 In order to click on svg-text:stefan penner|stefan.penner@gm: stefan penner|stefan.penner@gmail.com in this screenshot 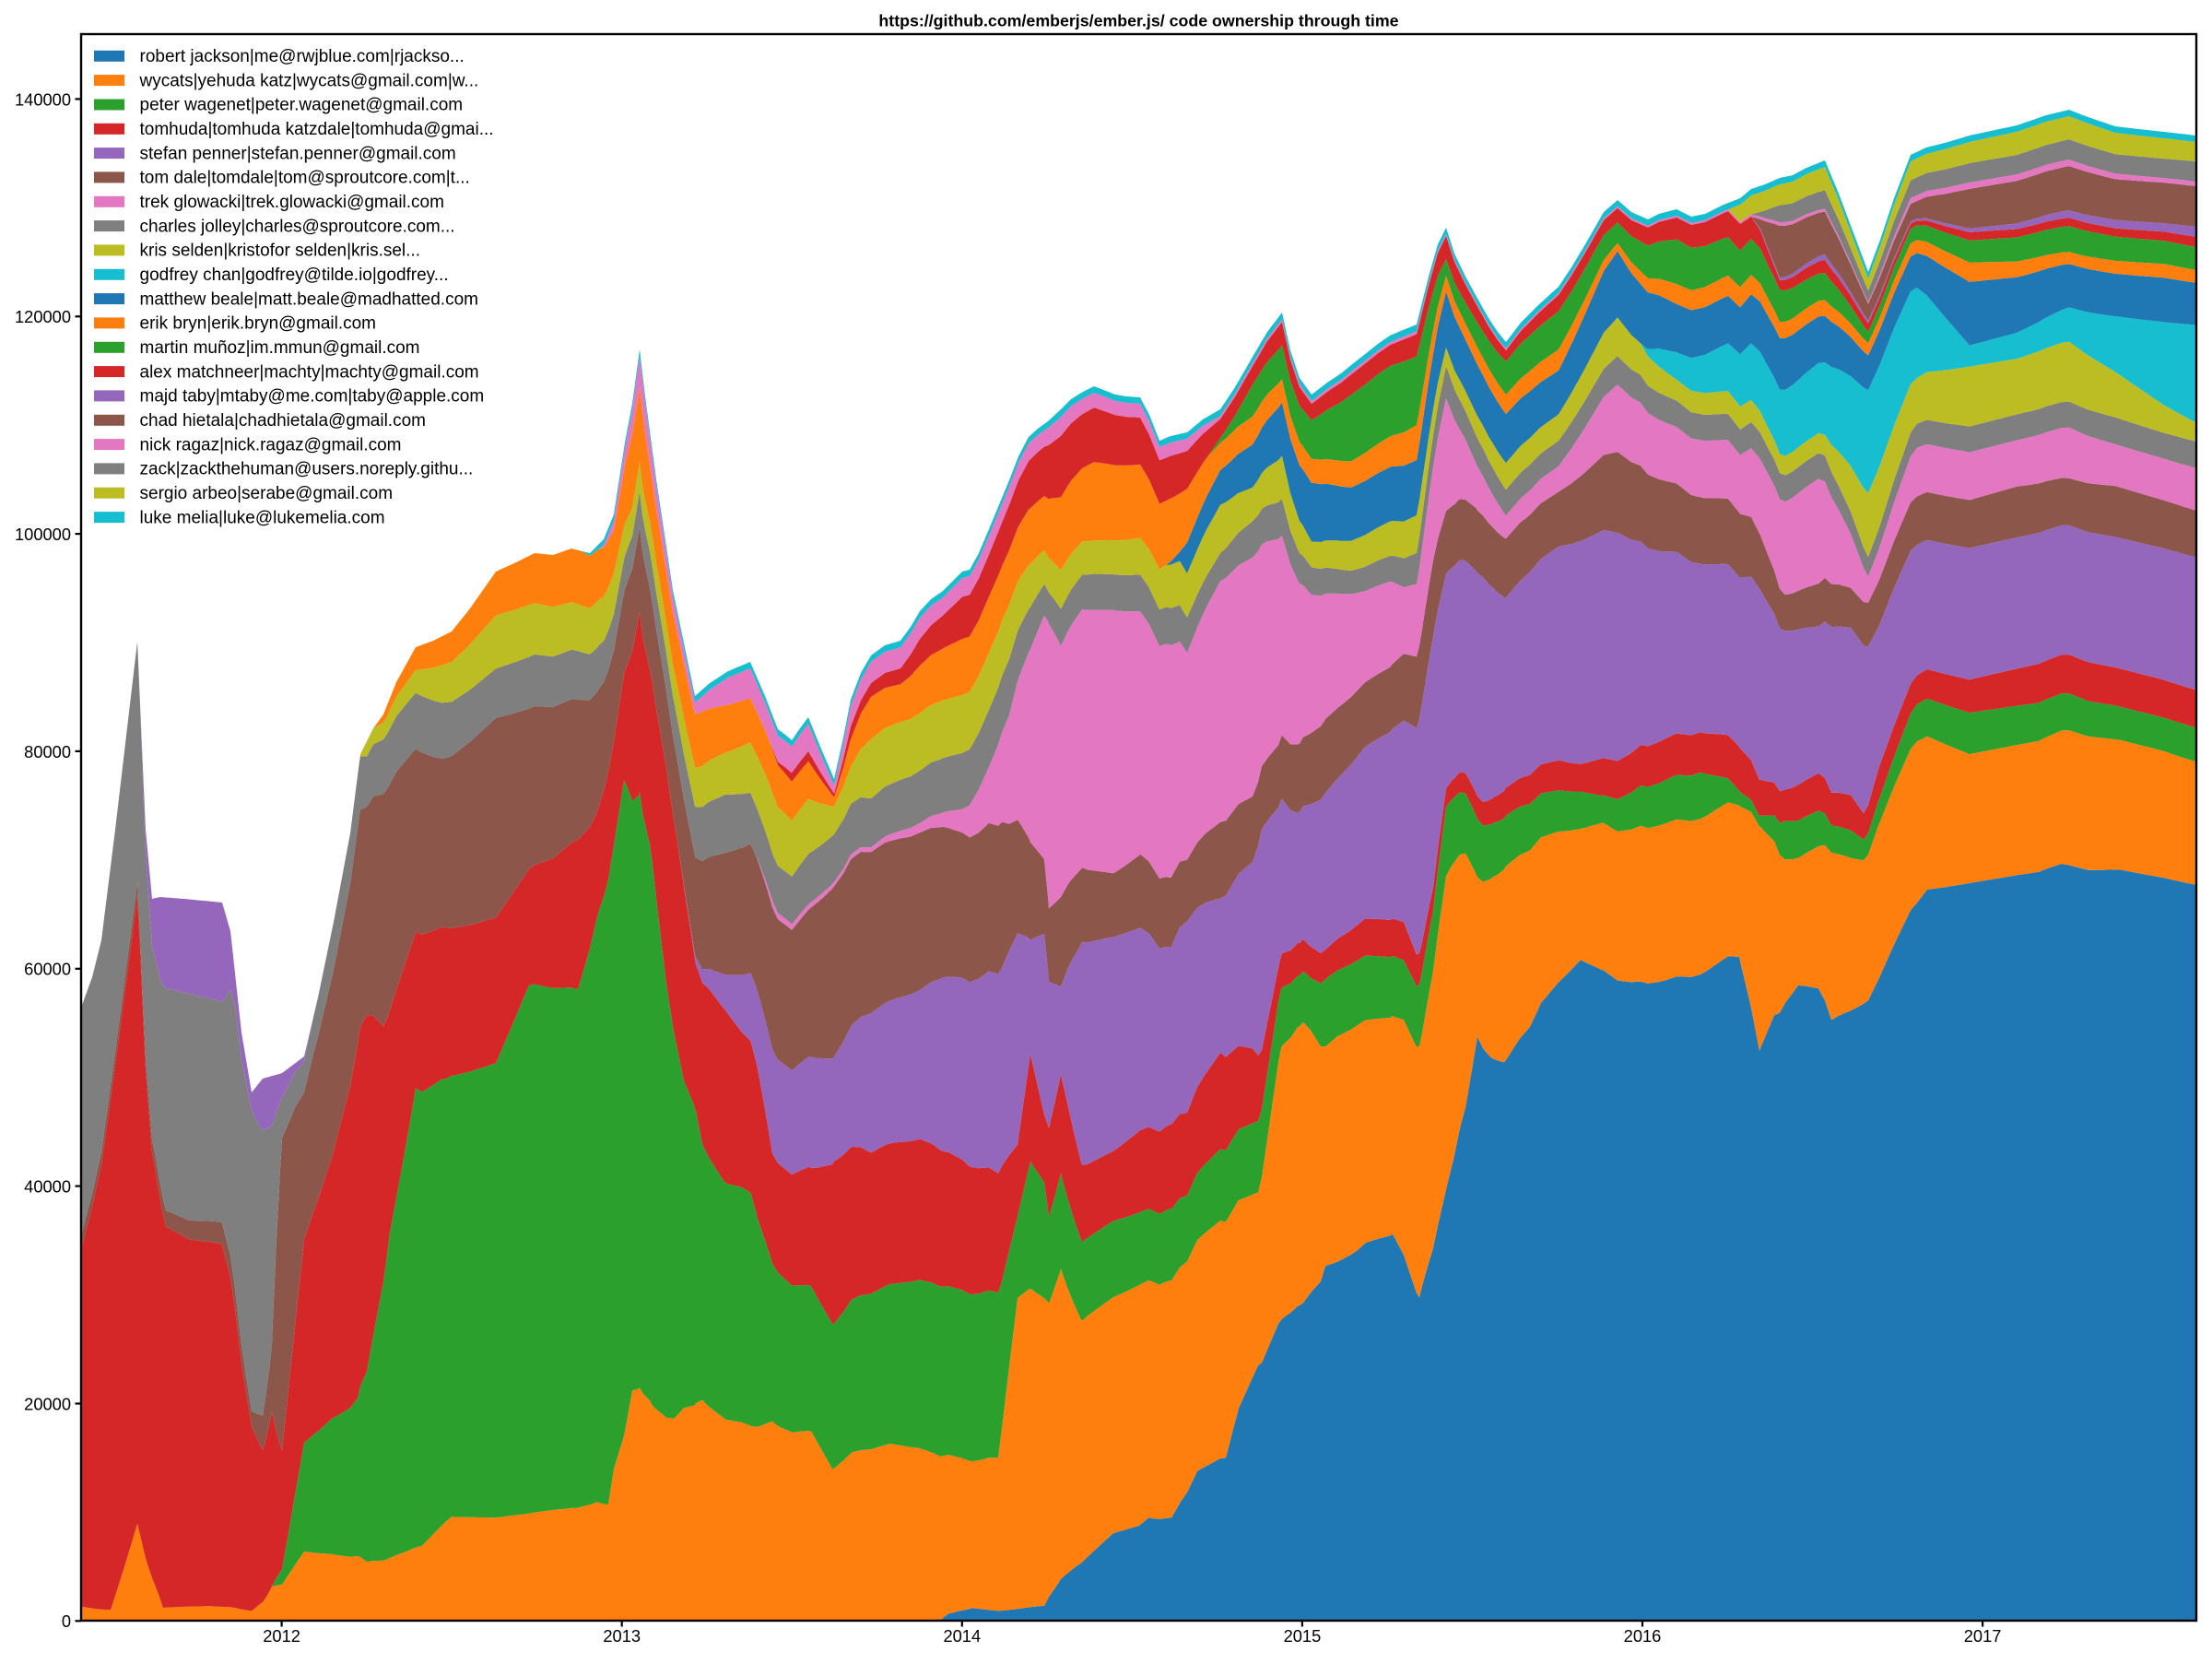, I will do `click(298, 153)`.